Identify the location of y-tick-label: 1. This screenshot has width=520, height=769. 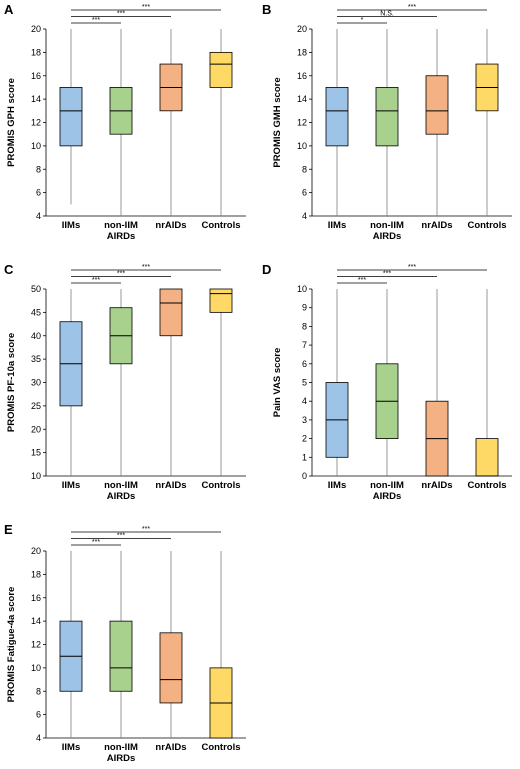
(304, 457).